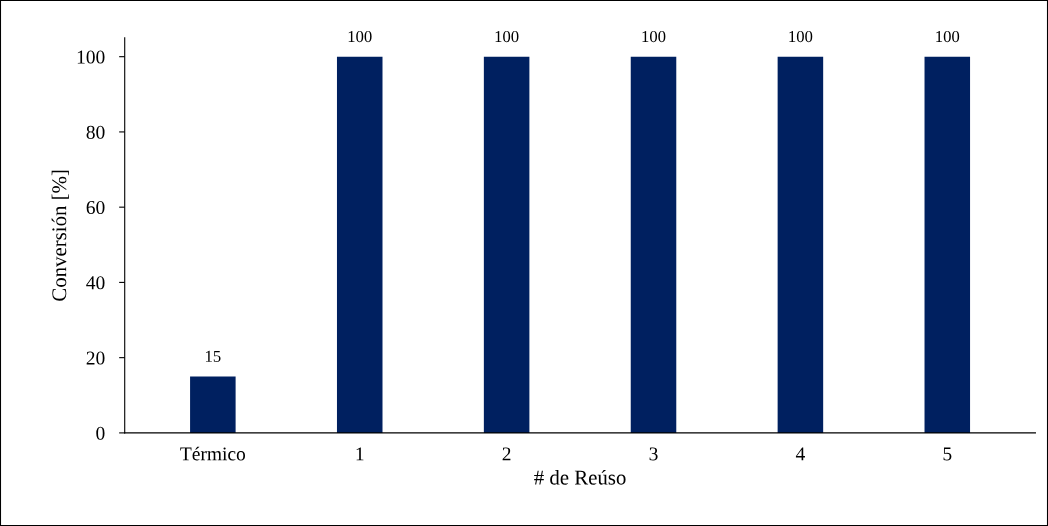 The width and height of the screenshot is (1048, 526). What do you see at coordinates (95, 132) in the screenshot?
I see `y-tick-label: 80` at bounding box center [95, 132].